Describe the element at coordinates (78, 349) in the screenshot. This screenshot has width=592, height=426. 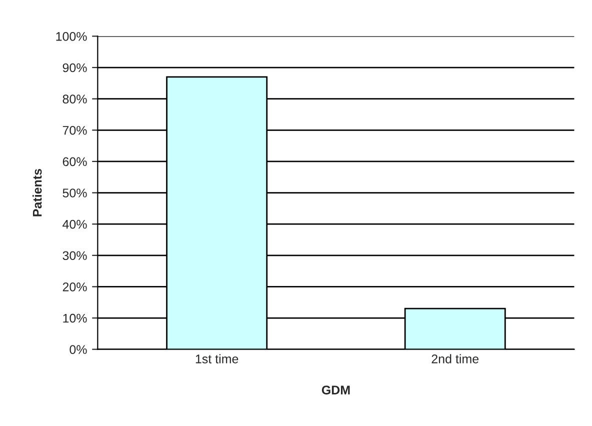
I see `y-tick-label: 0%` at that location.